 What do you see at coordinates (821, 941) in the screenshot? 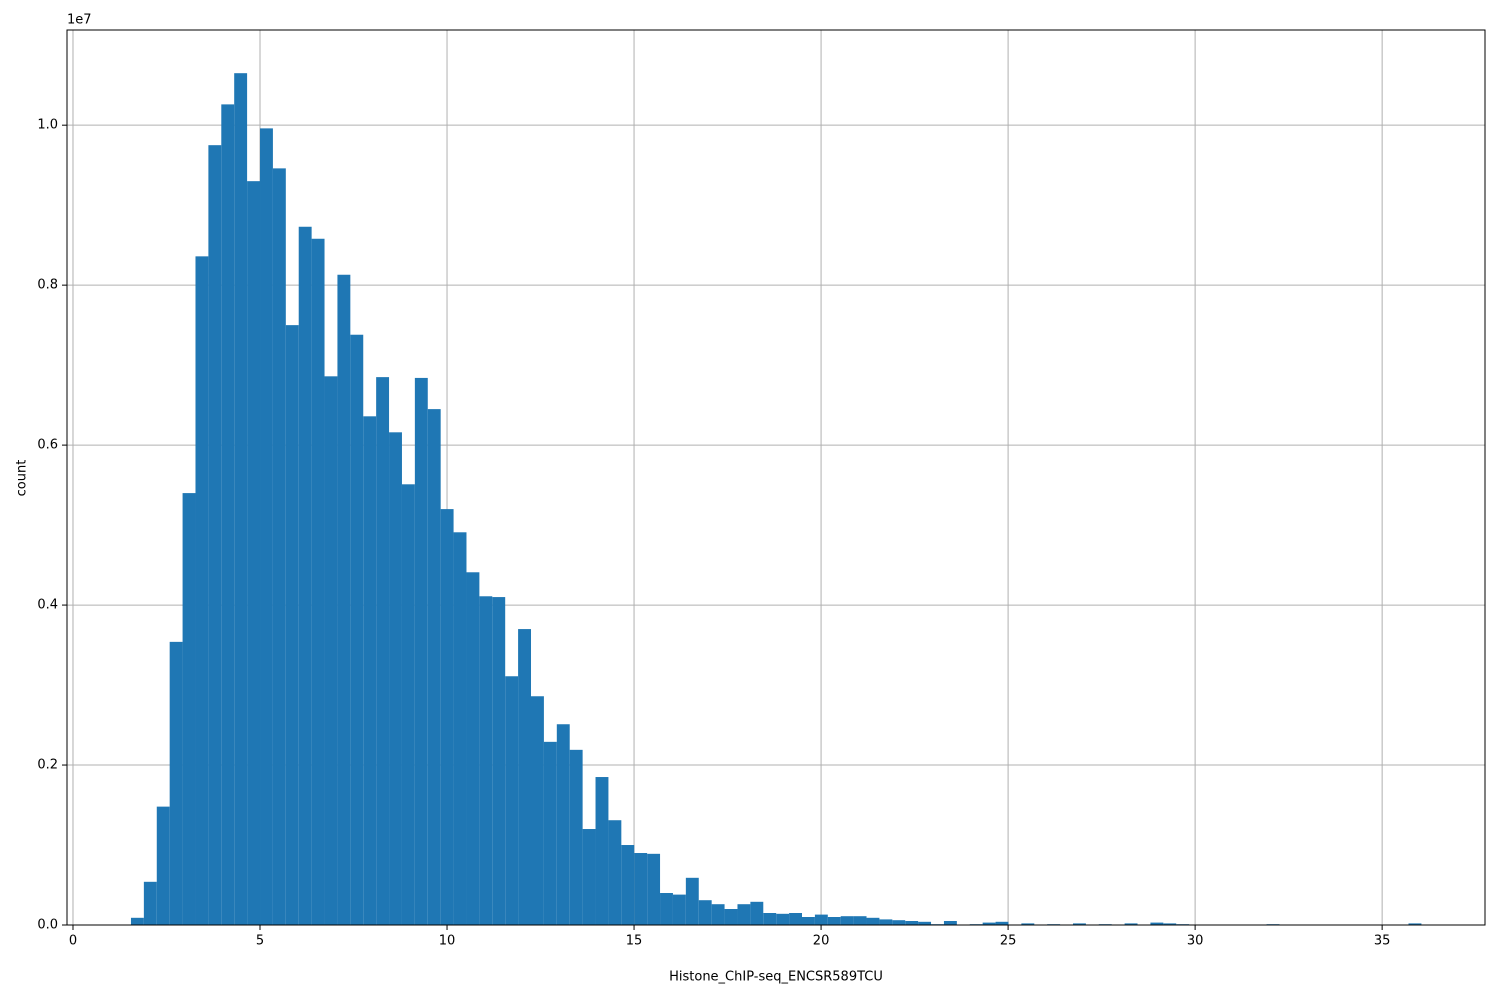
I see `x-tick-label: 20` at bounding box center [821, 941].